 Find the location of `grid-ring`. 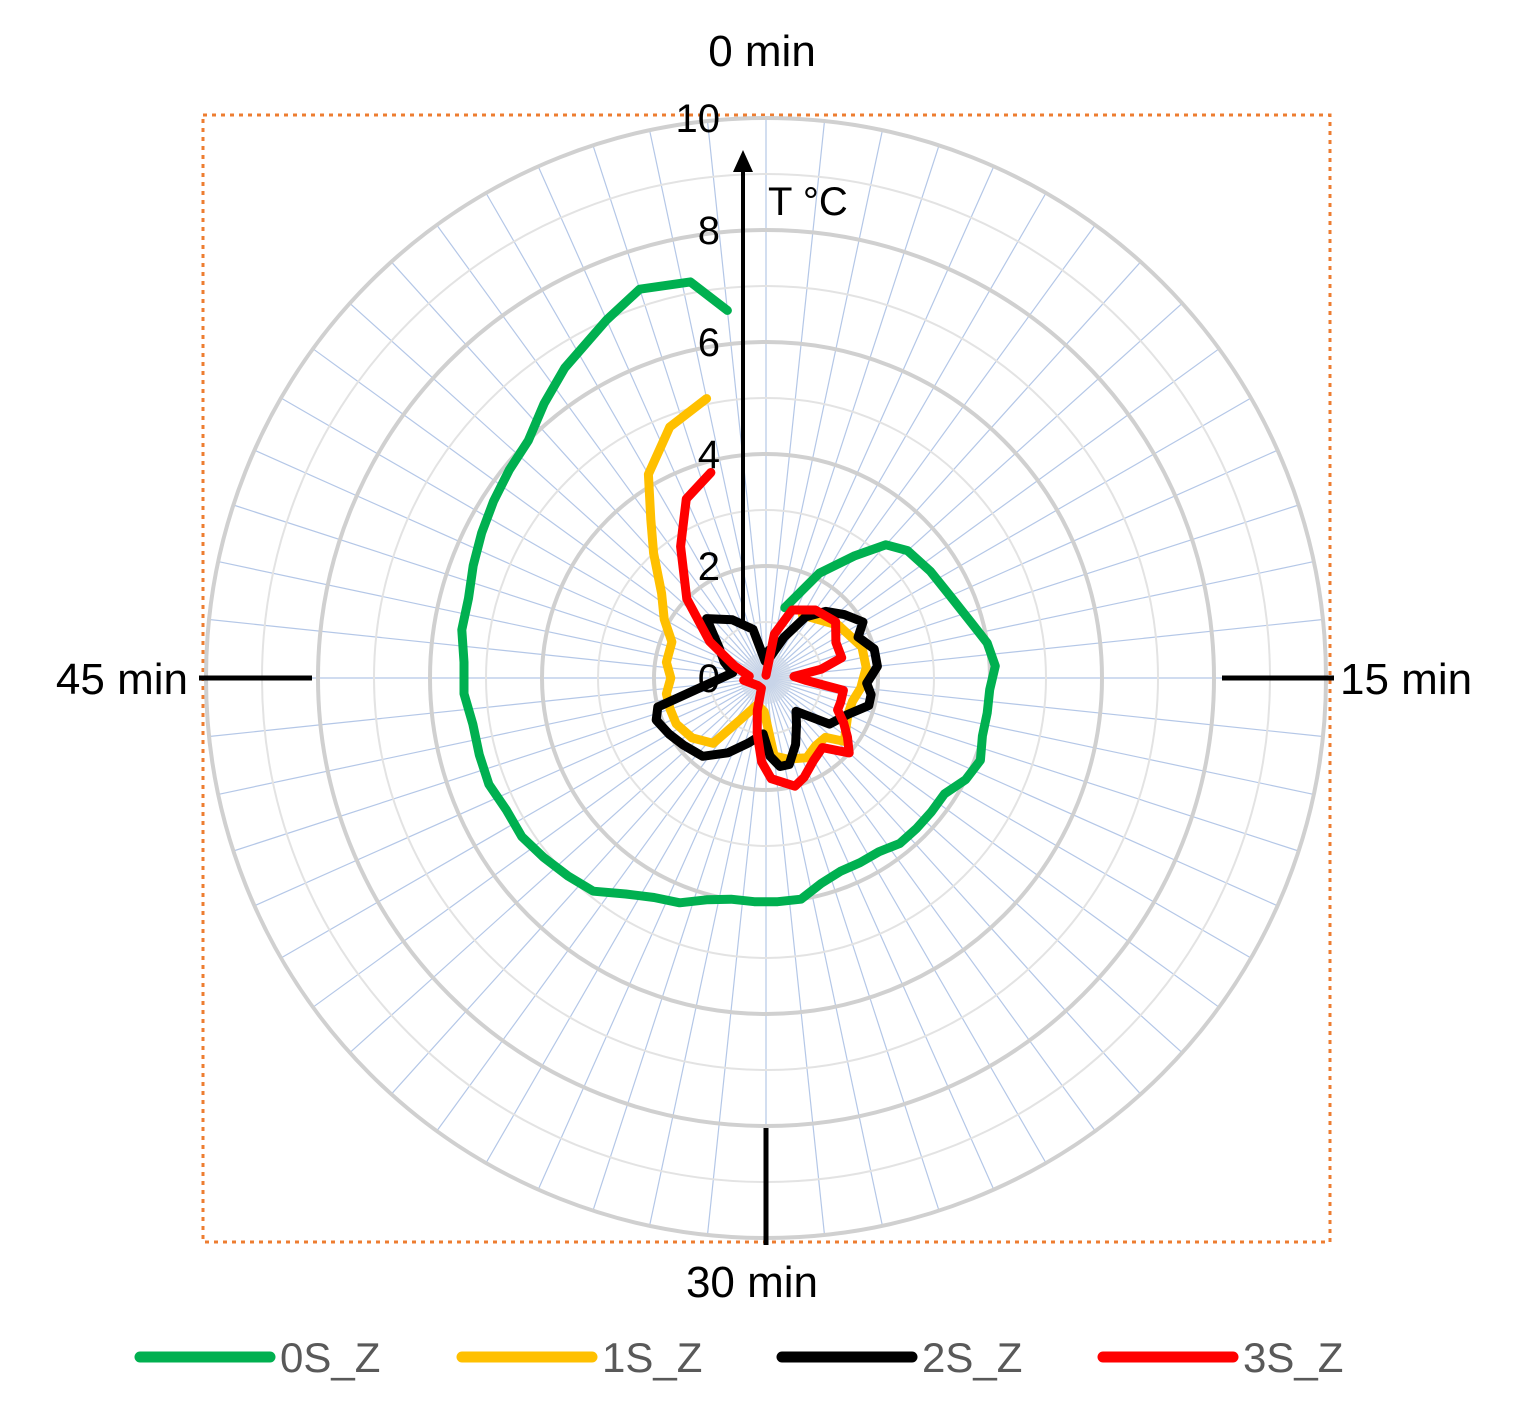

grid-ring is located at coordinates (766, 678).